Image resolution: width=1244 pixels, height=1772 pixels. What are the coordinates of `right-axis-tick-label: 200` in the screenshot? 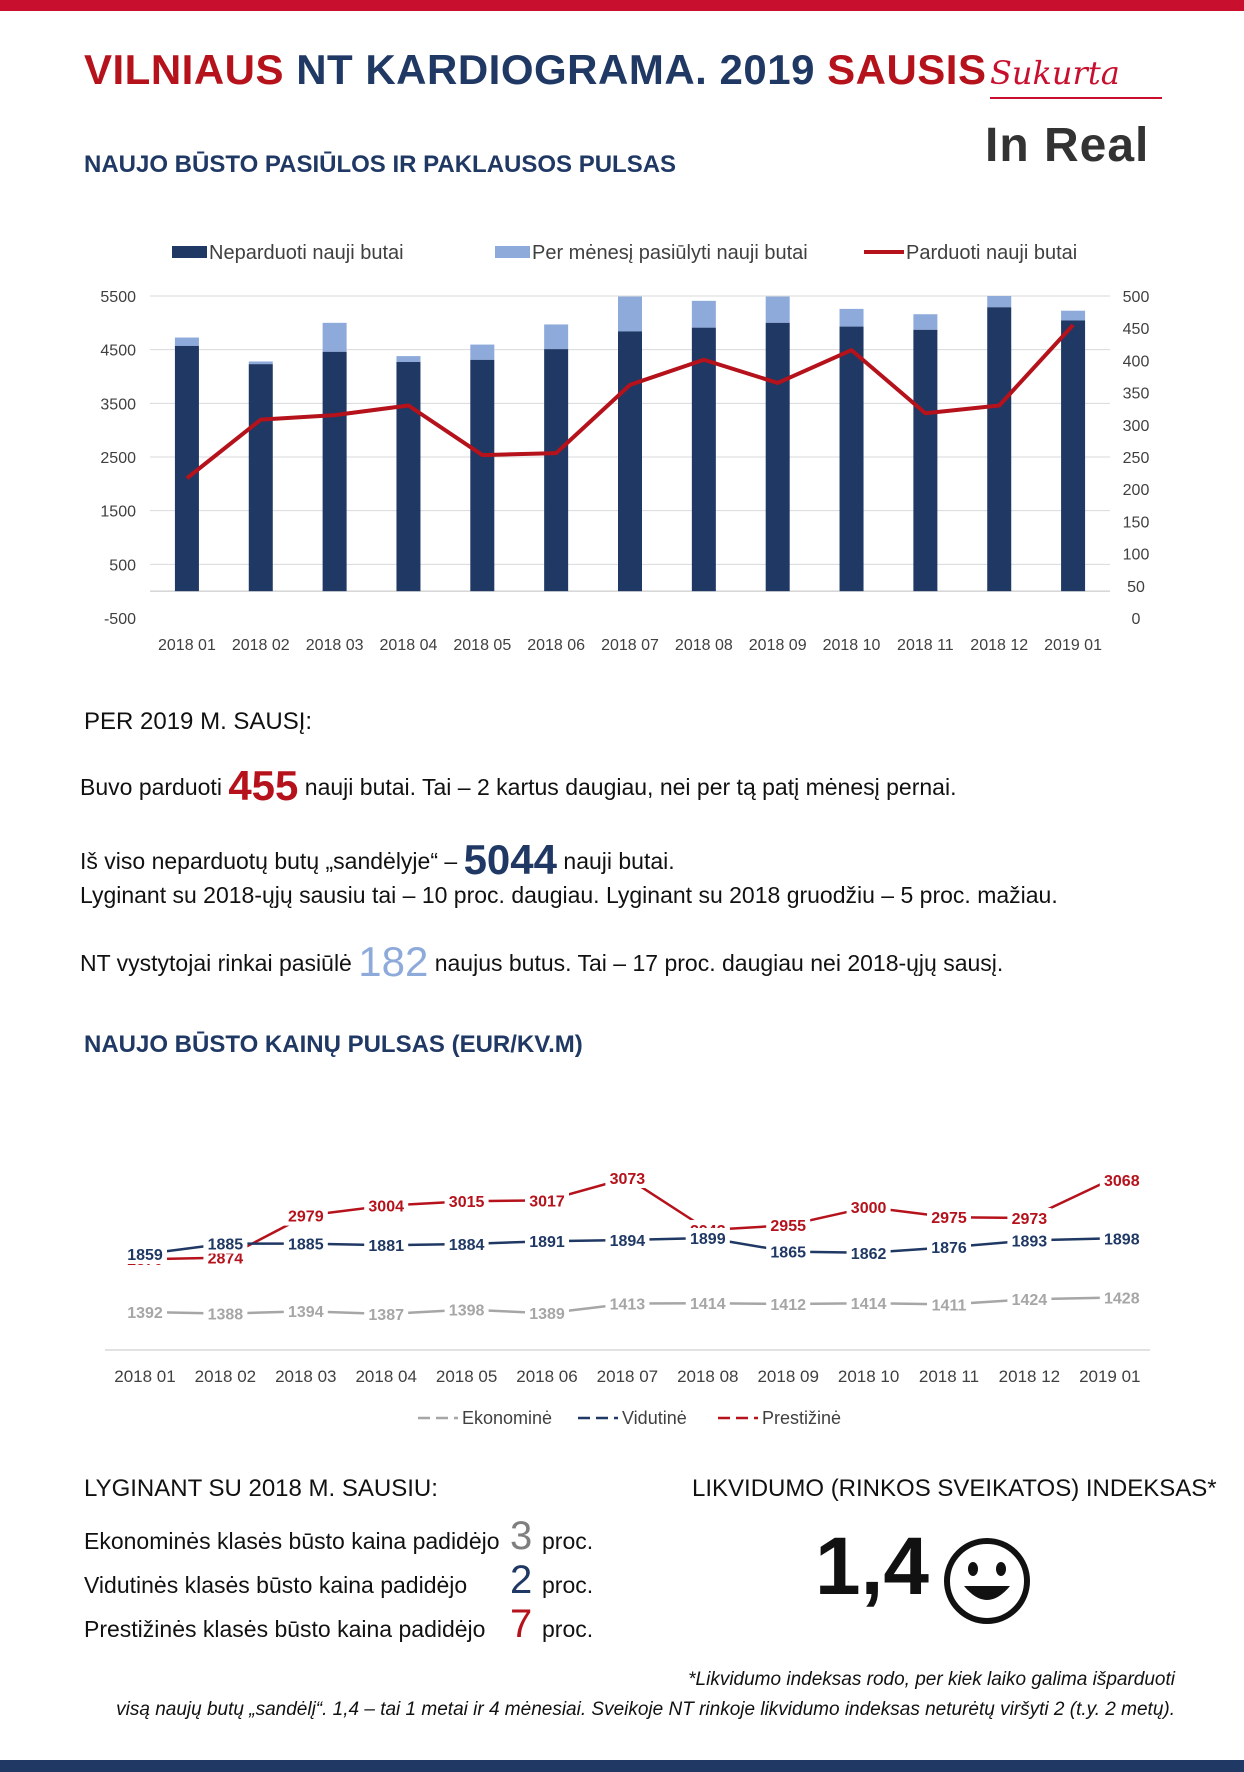 It's located at (1136, 490).